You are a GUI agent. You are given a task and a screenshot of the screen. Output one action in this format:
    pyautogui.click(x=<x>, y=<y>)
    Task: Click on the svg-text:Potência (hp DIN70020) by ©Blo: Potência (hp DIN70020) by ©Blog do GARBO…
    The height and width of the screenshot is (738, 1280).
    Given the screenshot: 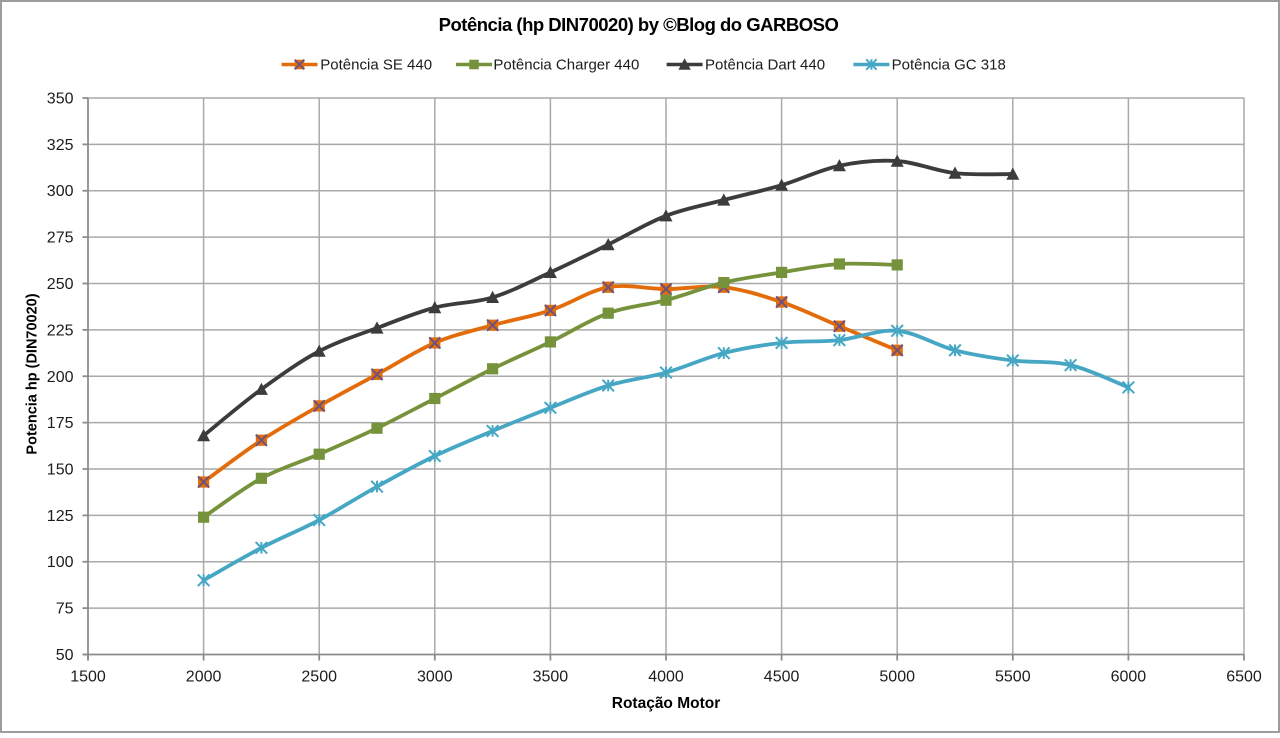 What is the action you would take?
    pyautogui.click(x=639, y=24)
    